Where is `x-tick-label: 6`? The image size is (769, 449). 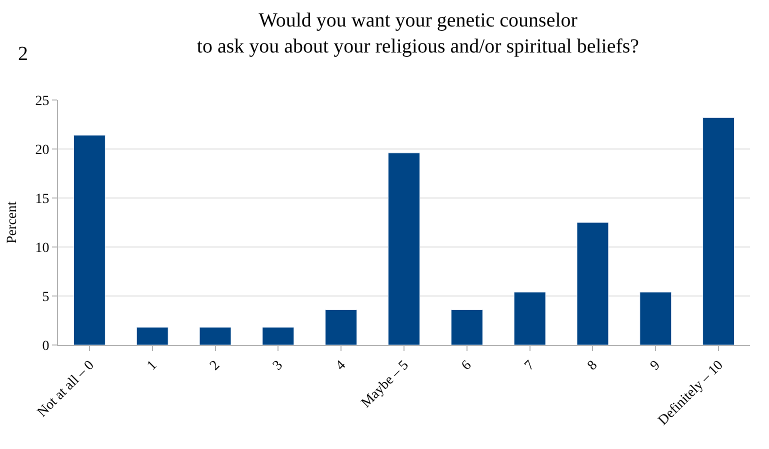 x-tick-label: 6 is located at coordinates (467, 366).